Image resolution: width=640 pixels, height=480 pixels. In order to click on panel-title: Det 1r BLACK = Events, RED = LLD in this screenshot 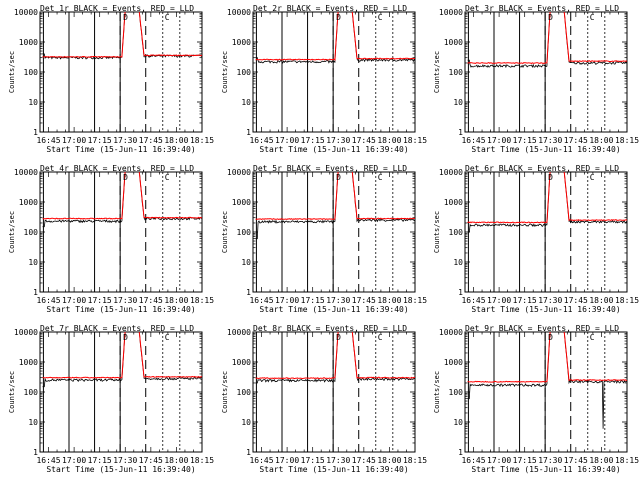, I will do `click(117, 8)`.